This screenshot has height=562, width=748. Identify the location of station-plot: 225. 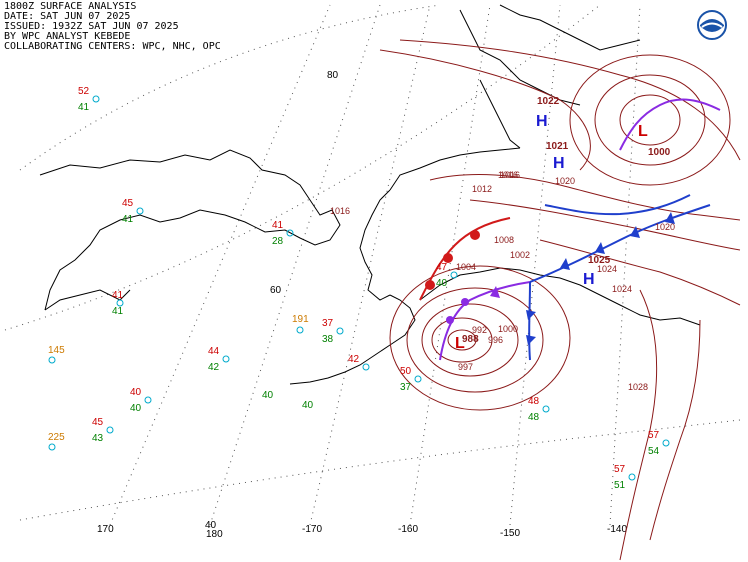
(56, 441).